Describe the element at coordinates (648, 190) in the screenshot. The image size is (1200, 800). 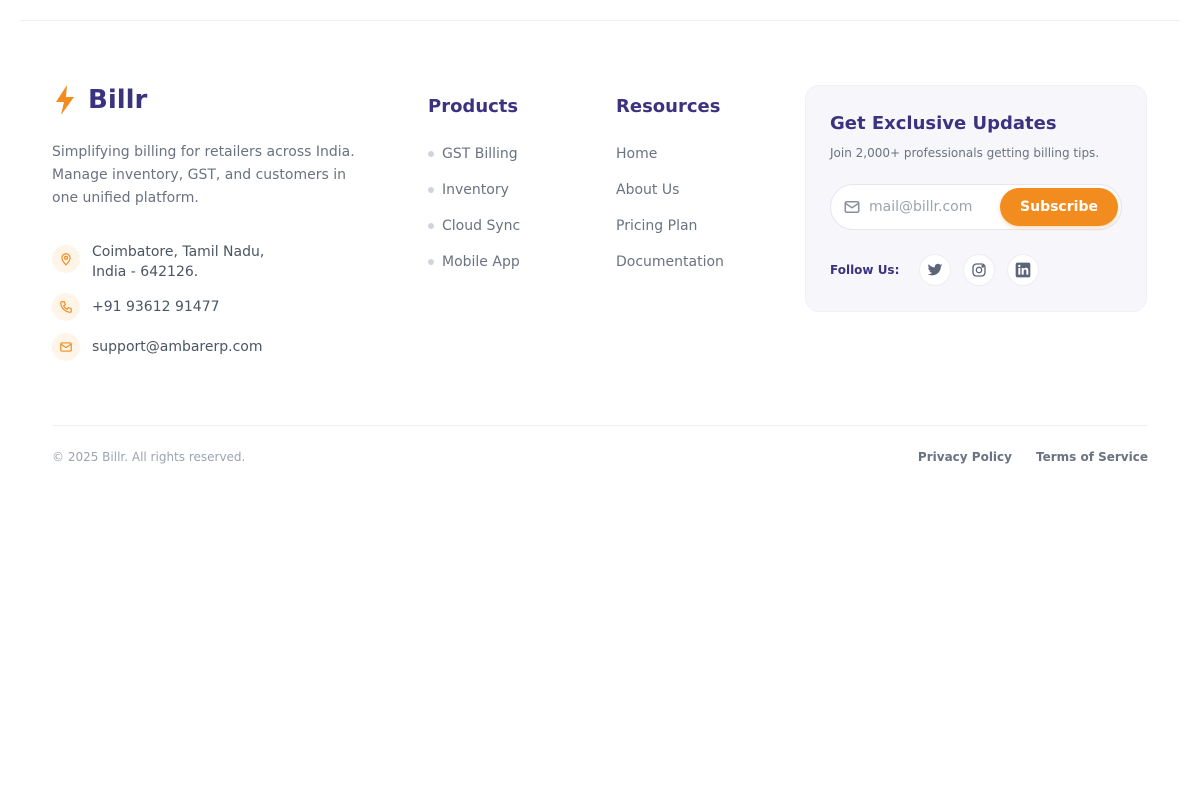
I see `resource-link: About Us` at that location.